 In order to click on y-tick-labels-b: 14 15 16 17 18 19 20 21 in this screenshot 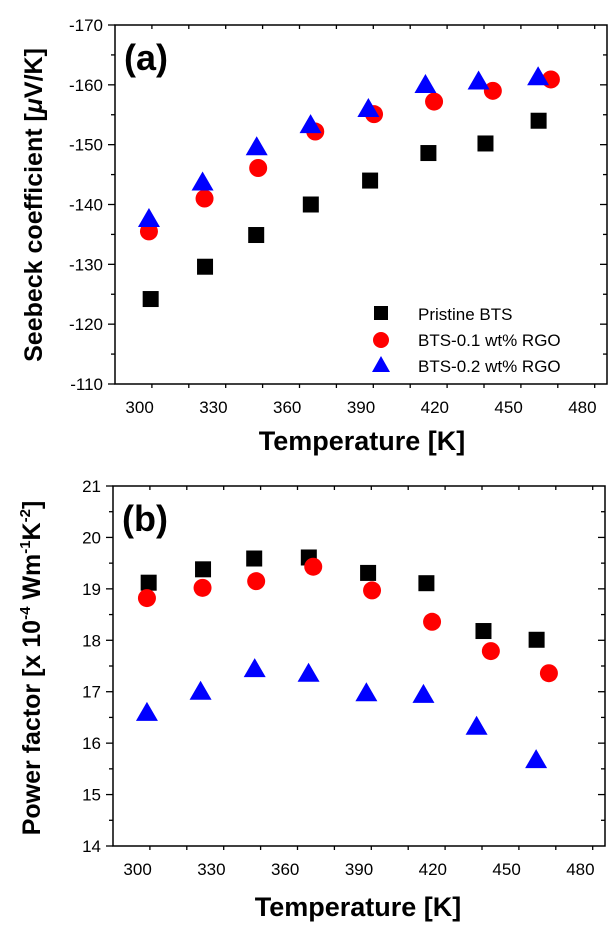, I will do `click(91, 666)`.